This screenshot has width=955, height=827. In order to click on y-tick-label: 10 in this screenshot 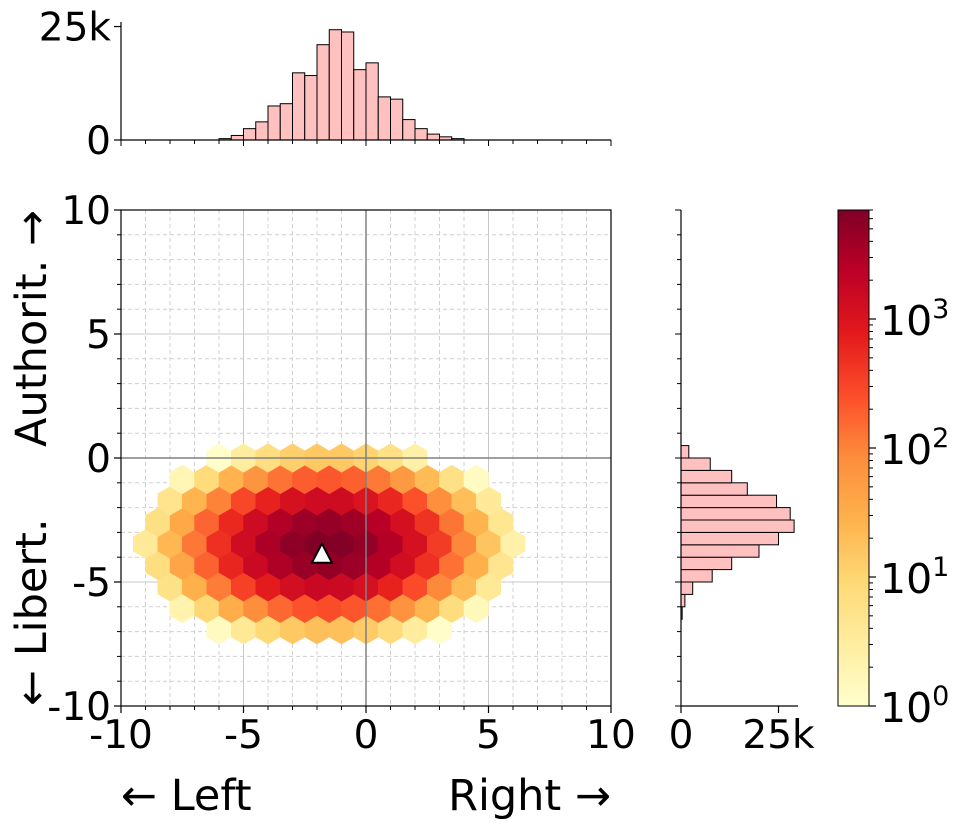, I will do `click(86, 211)`.